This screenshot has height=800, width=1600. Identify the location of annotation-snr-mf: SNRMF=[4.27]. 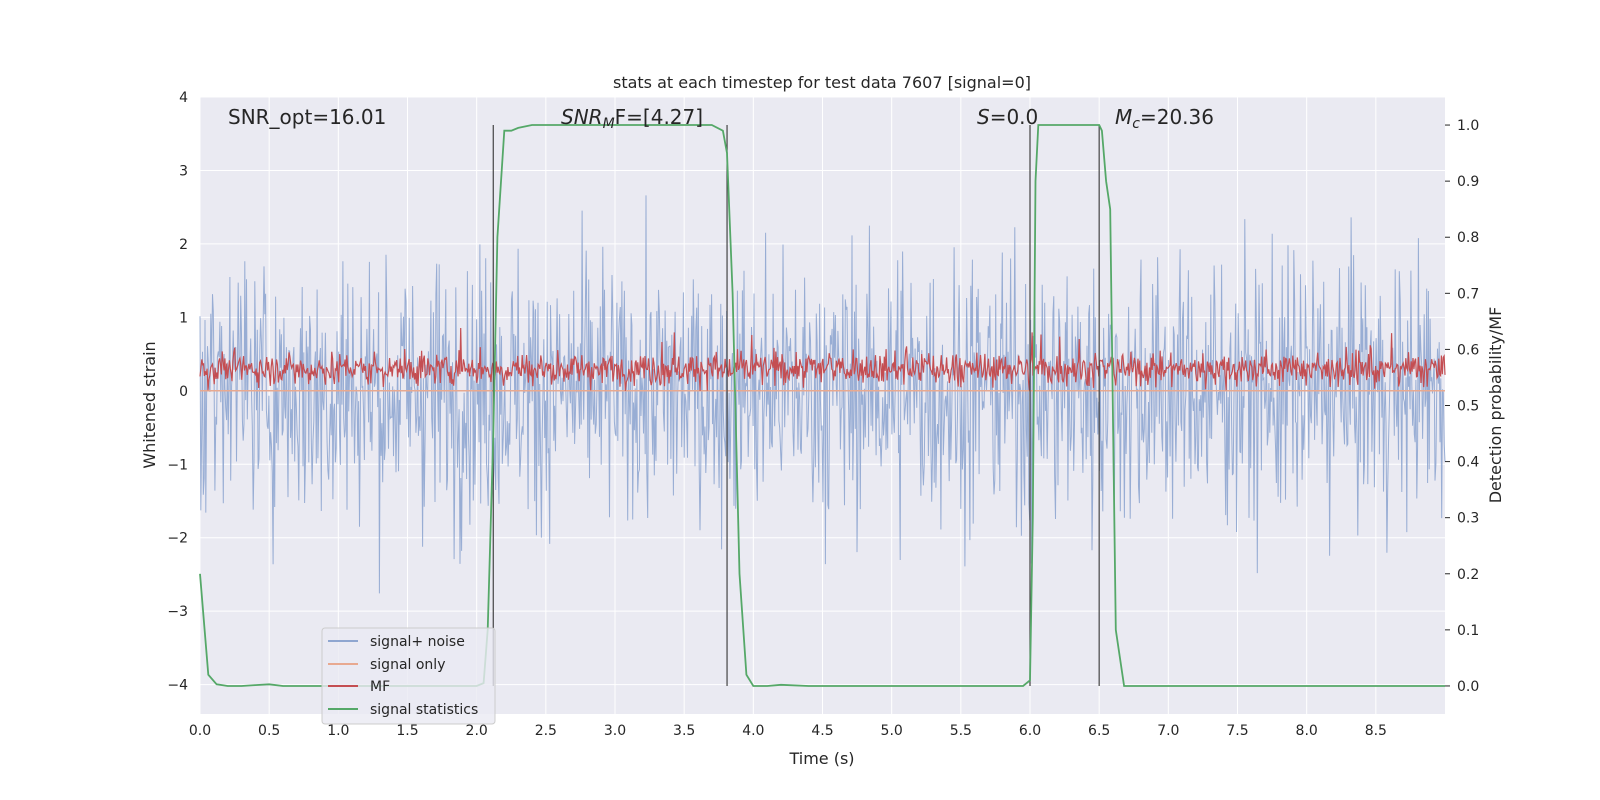
(632, 118).